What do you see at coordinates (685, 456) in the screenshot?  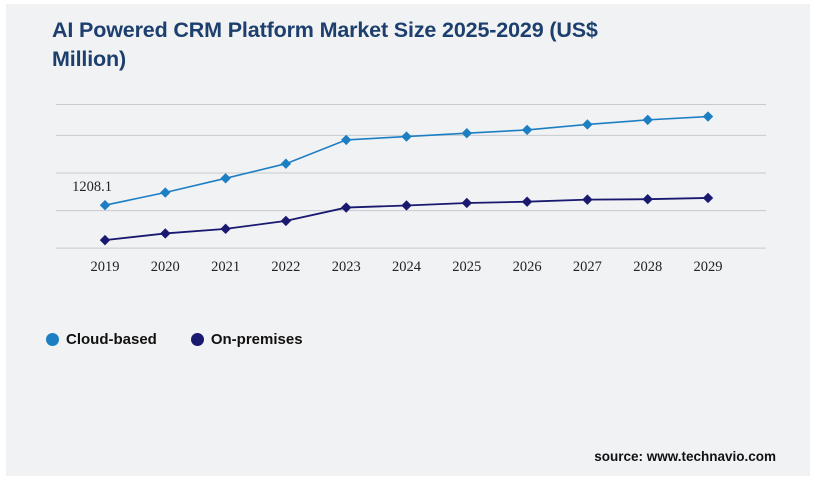 I see `source-attribution: source: www.technavio.com` at bounding box center [685, 456].